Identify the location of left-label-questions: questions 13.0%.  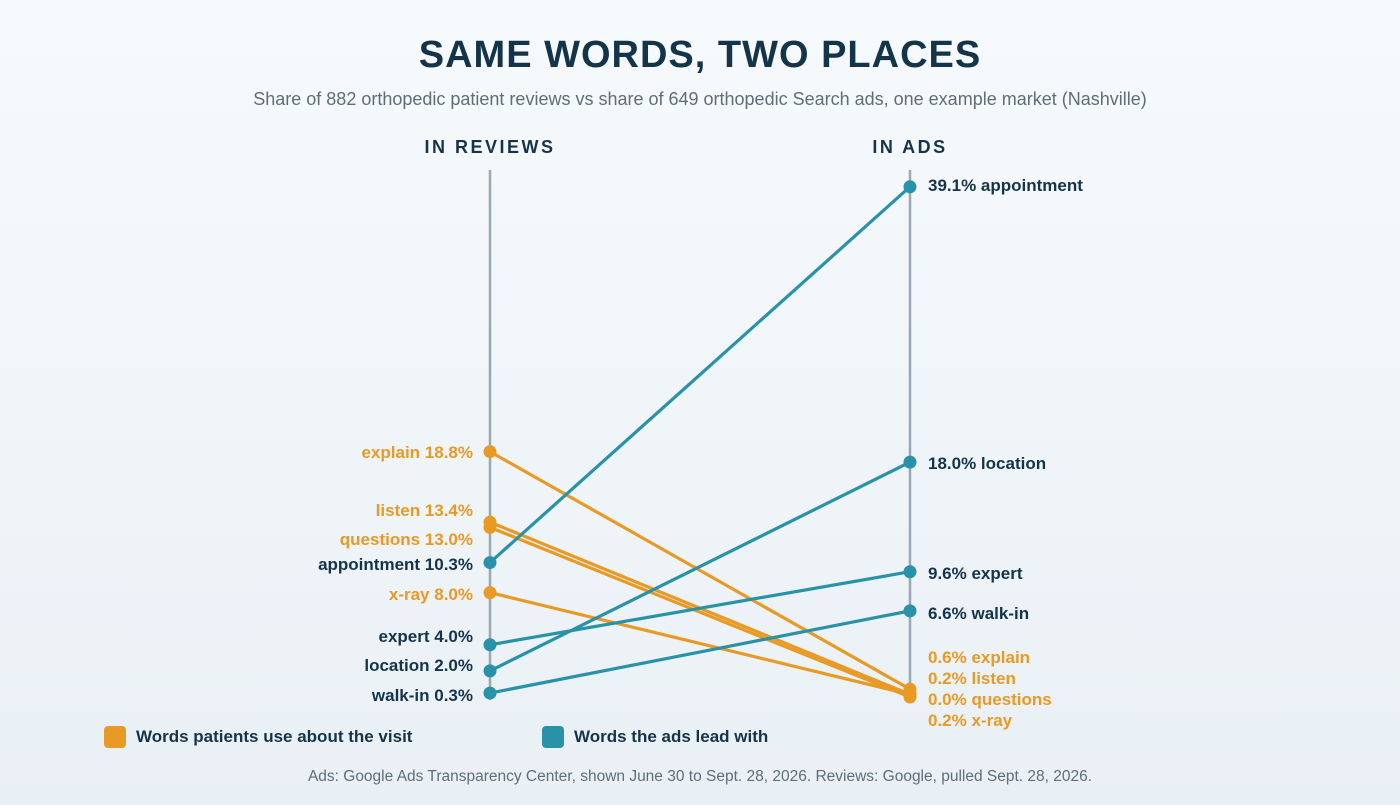
(406, 539).